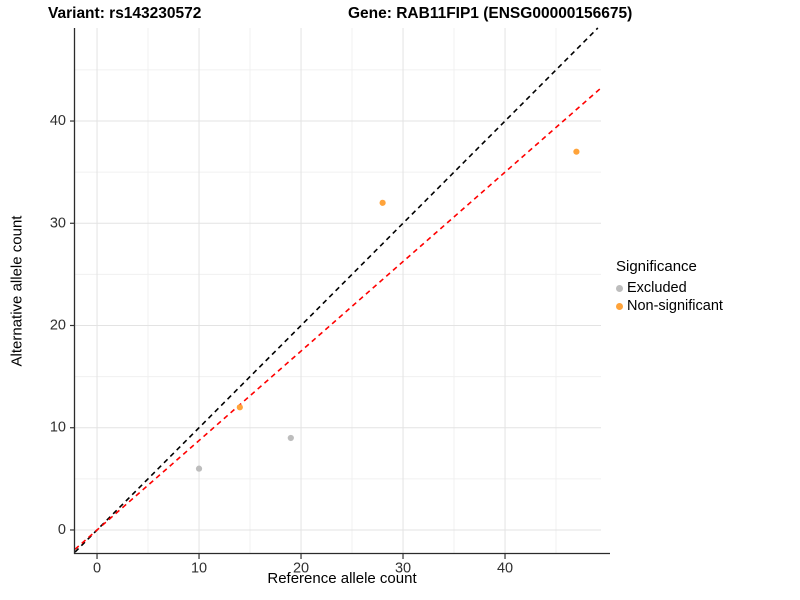  What do you see at coordinates (301, 569) in the screenshot?
I see `x-tick-label: 20` at bounding box center [301, 569].